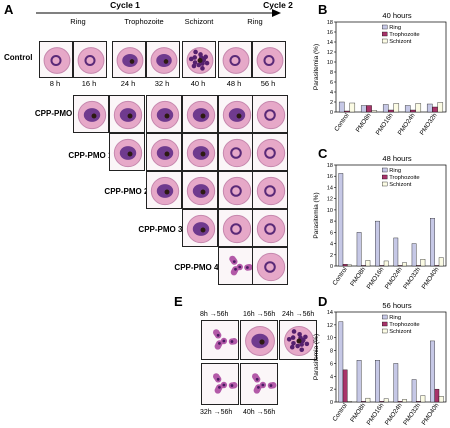  What do you see at coordinates (259, 412) in the screenshot?
I see `e-label-40h-56h: 40h →56h` at bounding box center [259, 412].